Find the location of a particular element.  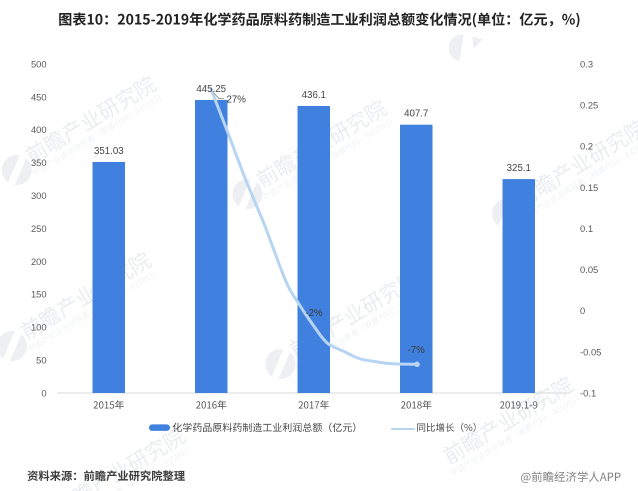

svg-text: 436.1 is located at coordinates (314, 95).